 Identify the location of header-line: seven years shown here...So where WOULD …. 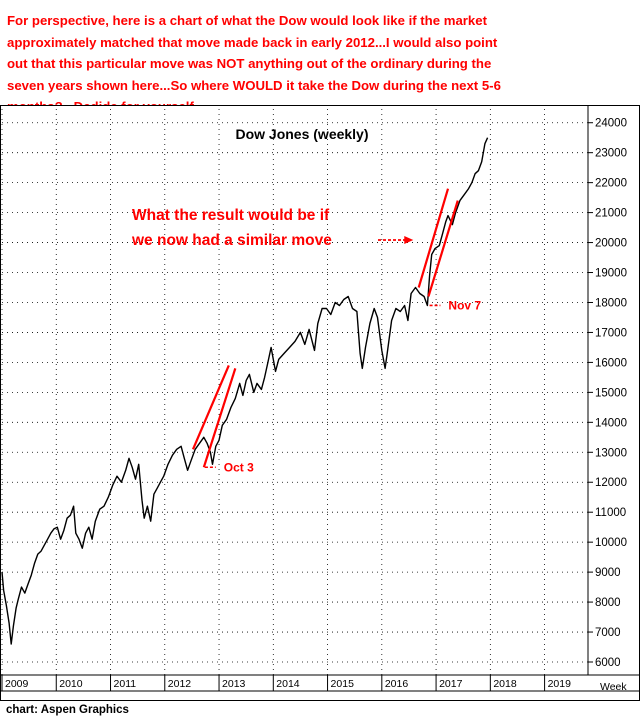
(254, 85).